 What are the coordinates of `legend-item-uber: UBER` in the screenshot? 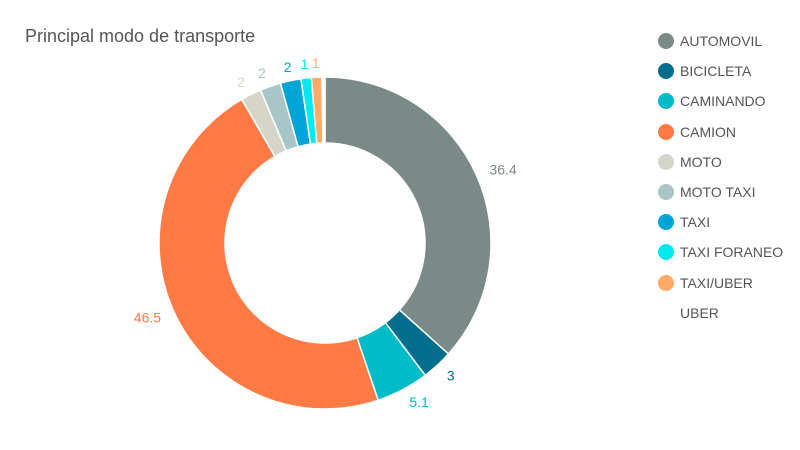 It's located at (720, 313).